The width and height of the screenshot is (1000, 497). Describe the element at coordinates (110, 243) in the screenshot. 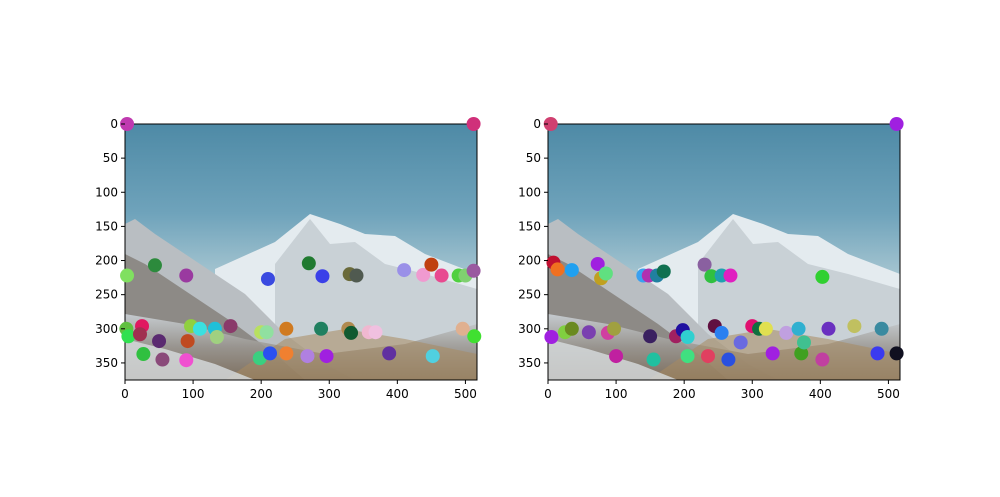

I see `left-y-axis: 0 50 100 150 200 250 300 350` at that location.